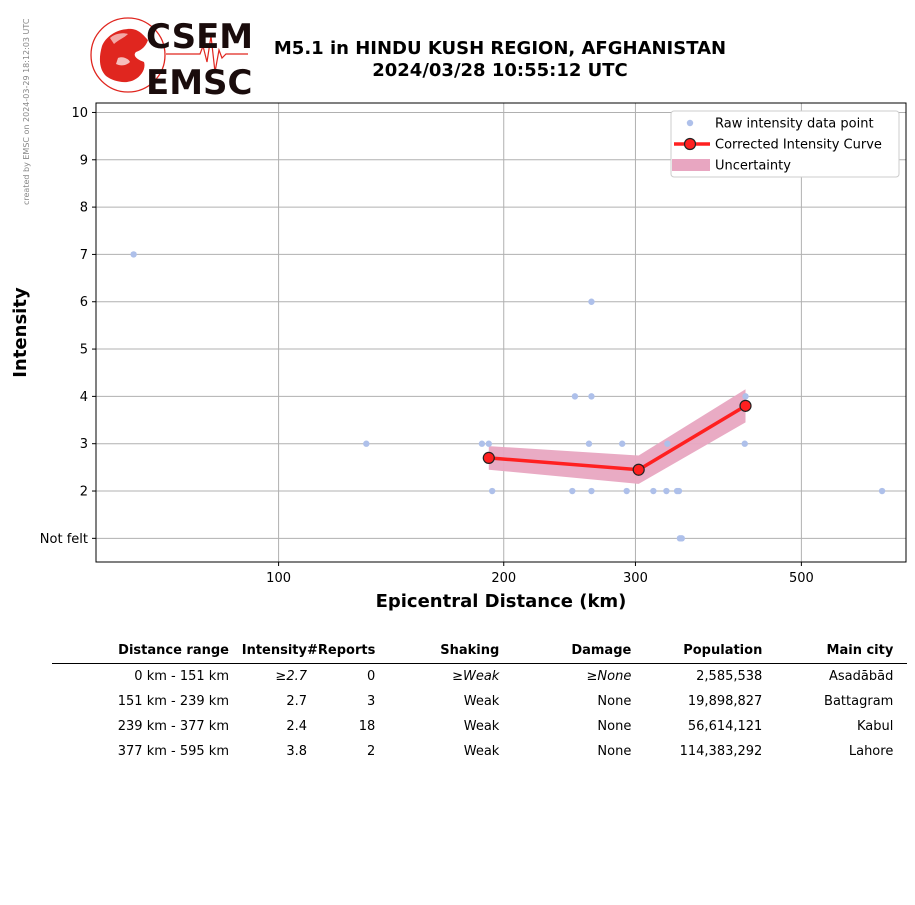  I want to click on header-population: Population, so click(723, 650).